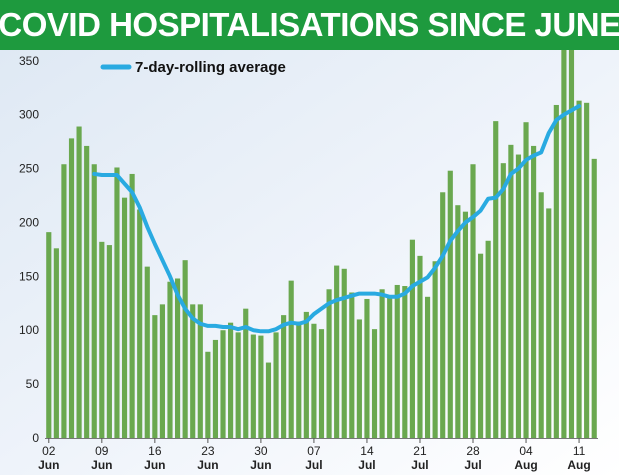 The height and width of the screenshot is (475, 619). I want to click on x-tick-label-day: 07, so click(314, 451).